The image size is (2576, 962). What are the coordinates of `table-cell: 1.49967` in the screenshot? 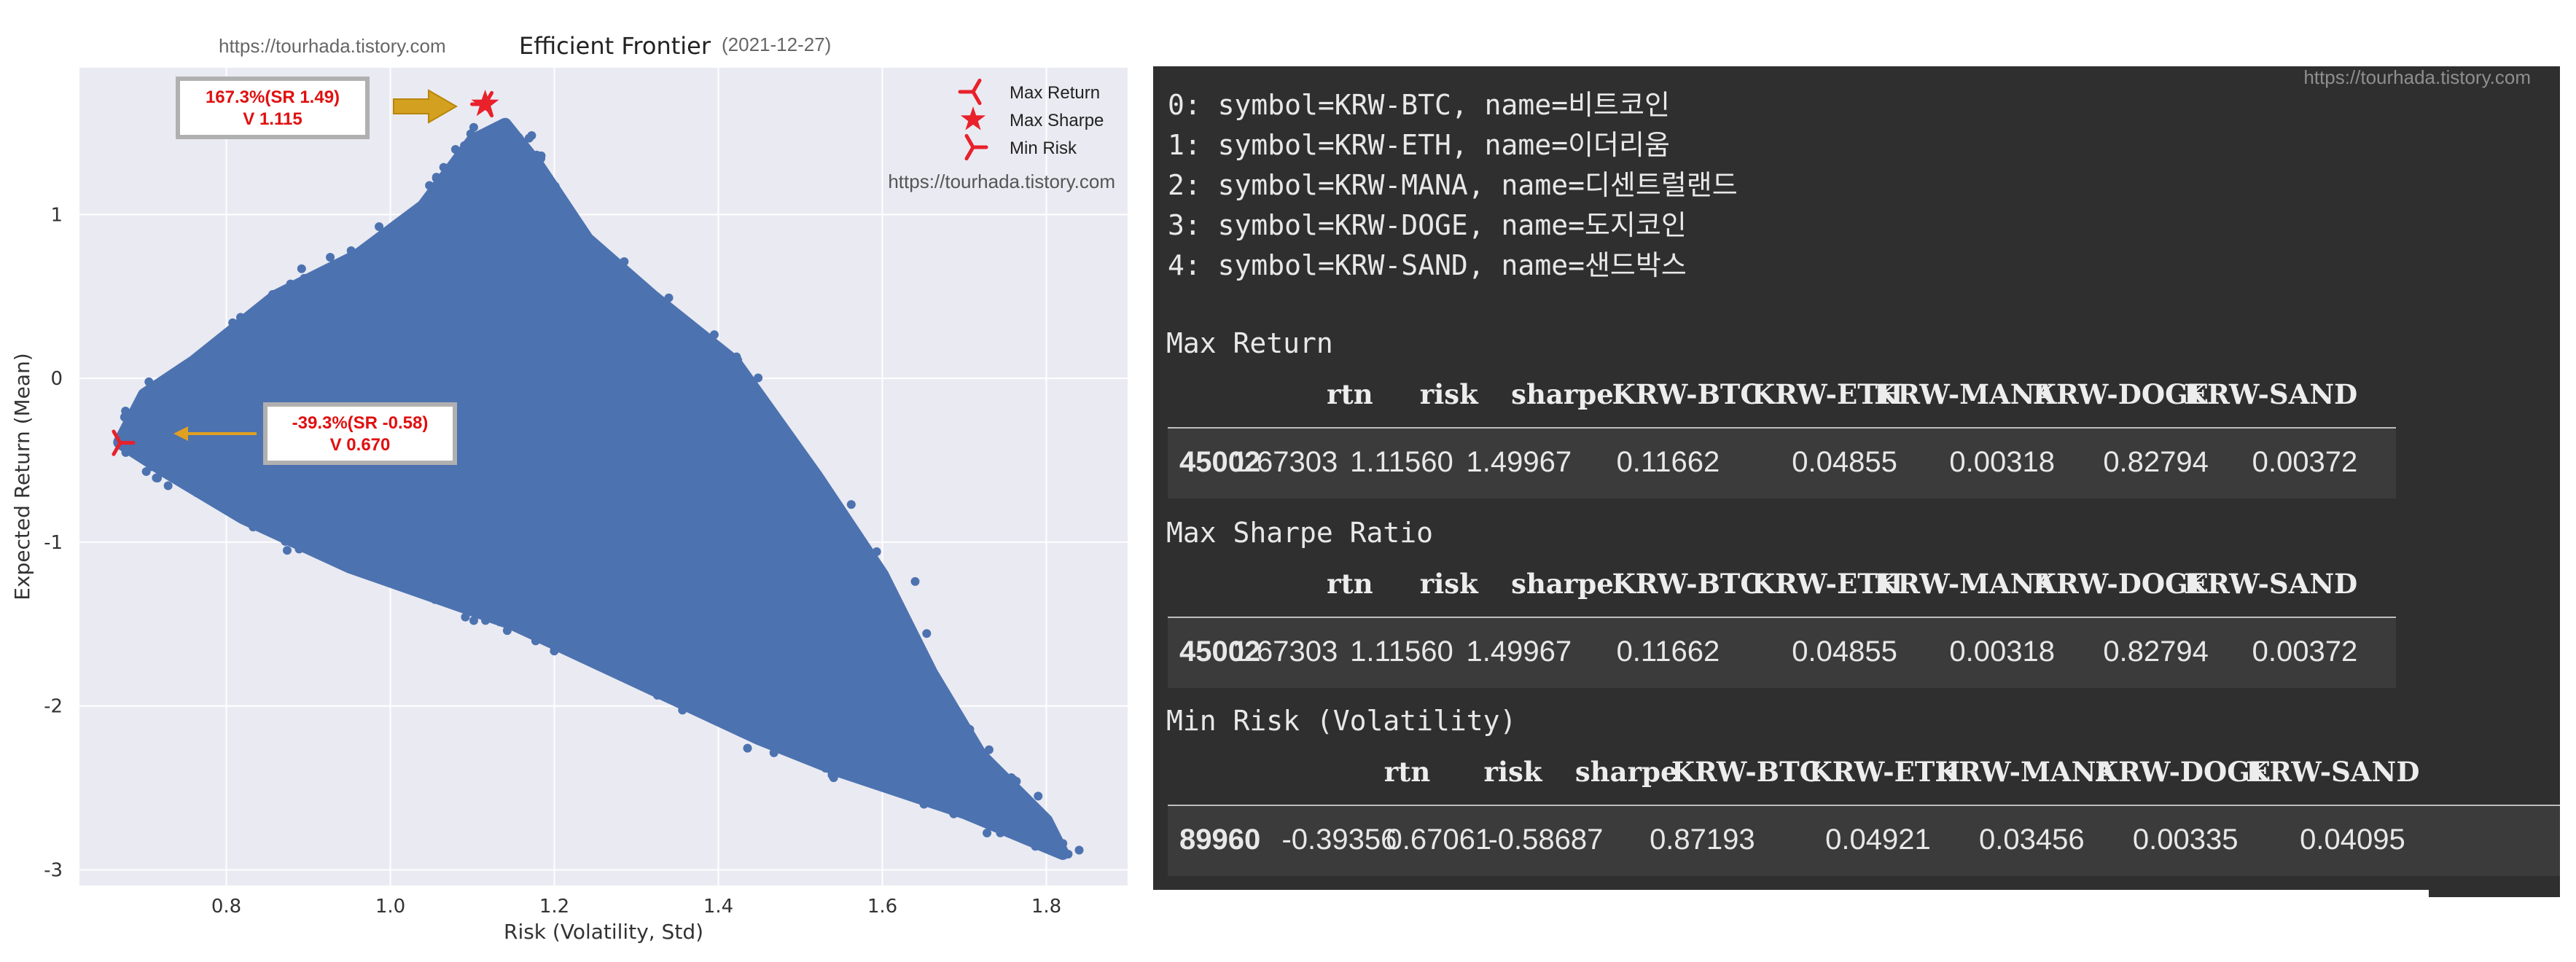 It's located at (1519, 462).